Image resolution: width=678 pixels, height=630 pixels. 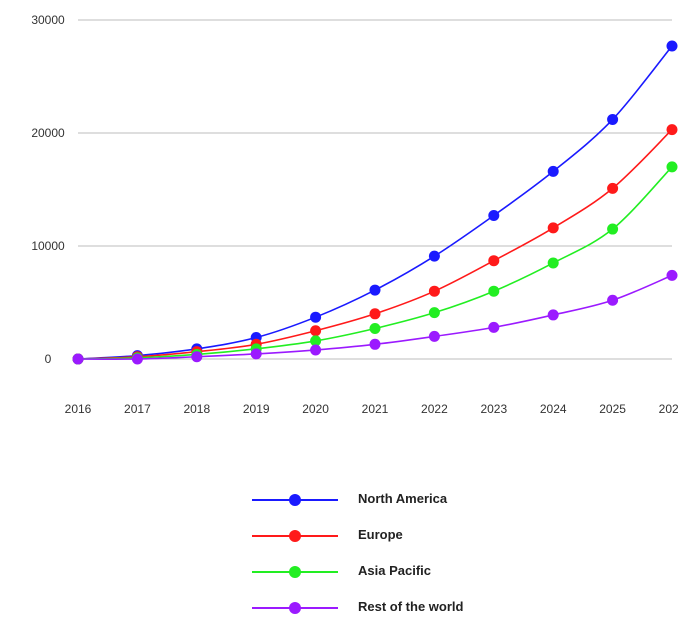 What do you see at coordinates (48, 20) in the screenshot?
I see `y-tick-label: 30000` at bounding box center [48, 20].